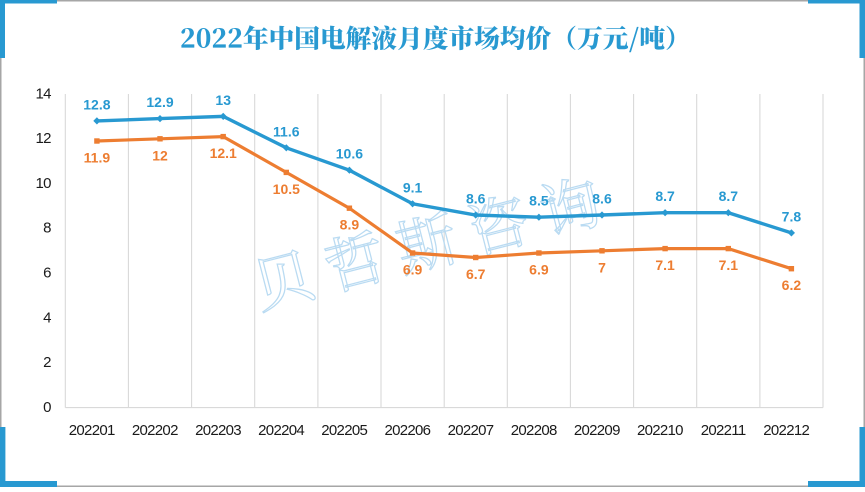  What do you see at coordinates (350, 225) in the screenshot?
I see `svg-text: 8.9` at bounding box center [350, 225].